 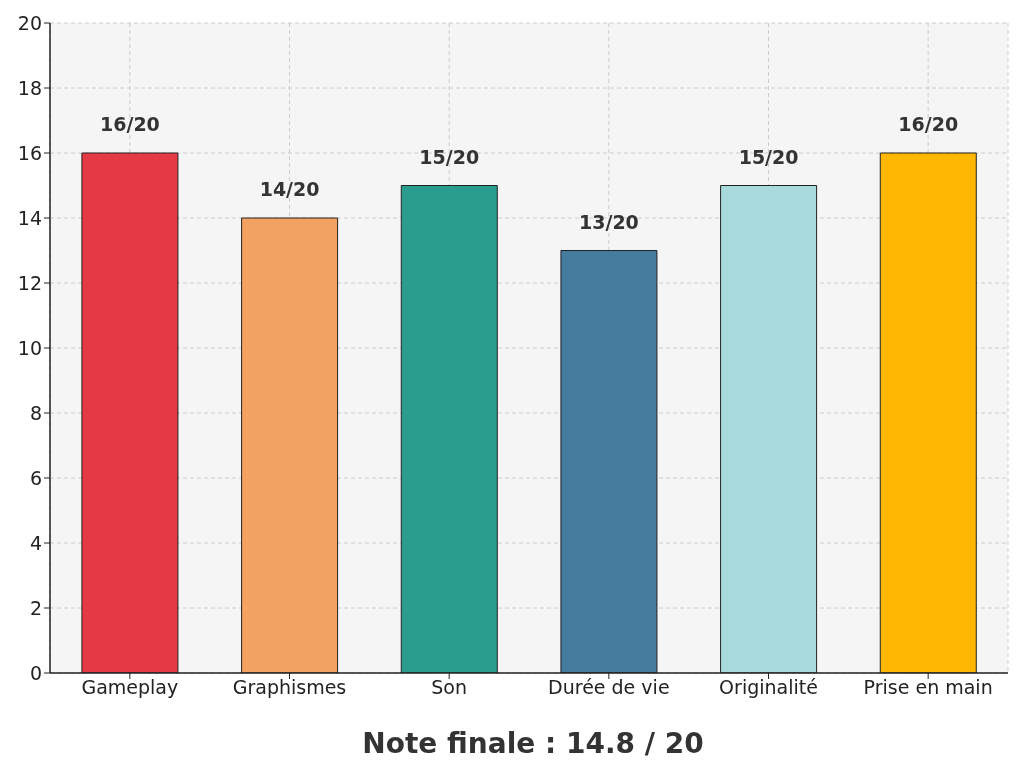 I want to click on x-tick-label: Son, so click(x=449, y=687).